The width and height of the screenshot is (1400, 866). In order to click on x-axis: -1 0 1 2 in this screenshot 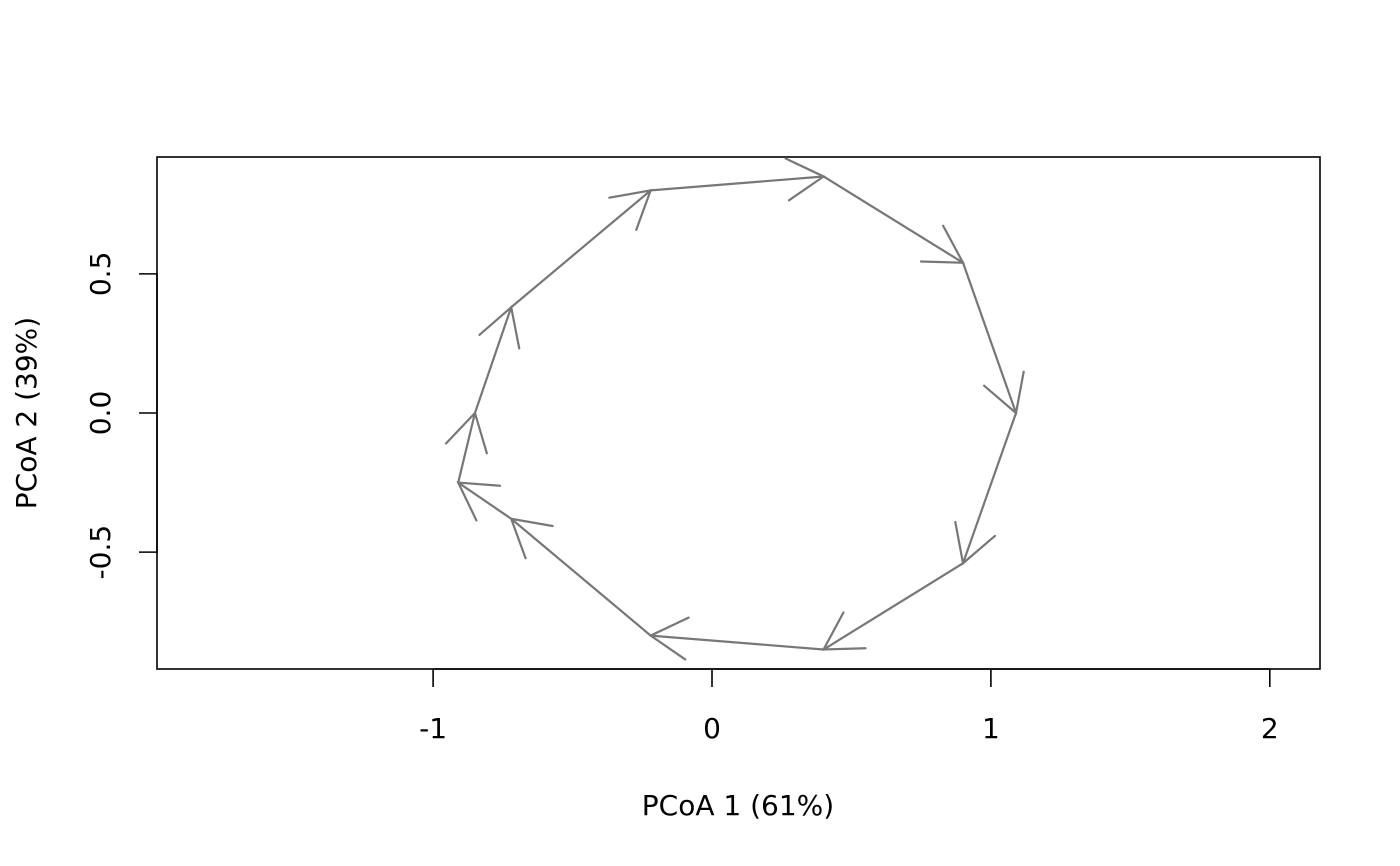, I will do `click(849, 706)`.